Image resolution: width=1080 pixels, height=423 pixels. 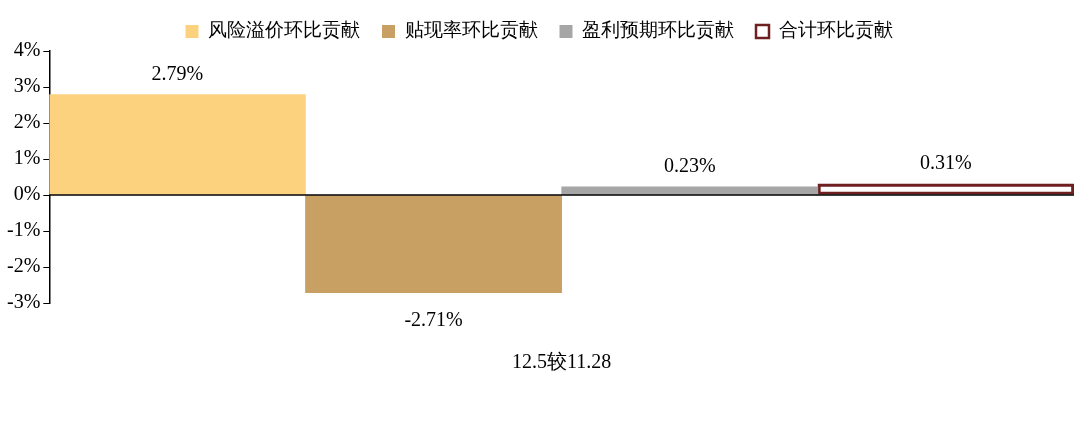 I want to click on y-tick-label: 2%, so click(x=27, y=121).